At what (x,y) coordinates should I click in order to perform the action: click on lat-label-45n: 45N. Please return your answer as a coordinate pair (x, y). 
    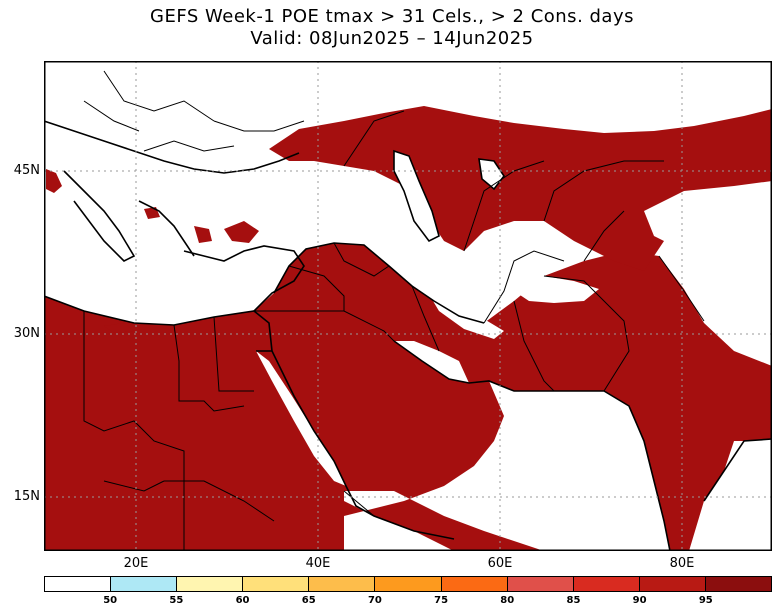
    Looking at the image, I should click on (26, 170).